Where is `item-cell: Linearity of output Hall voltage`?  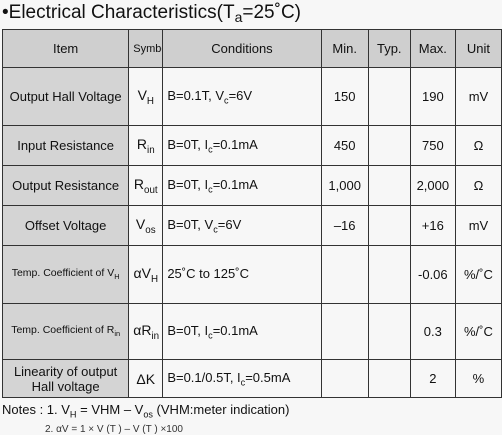 item-cell: Linearity of output Hall voltage is located at coordinates (65, 378).